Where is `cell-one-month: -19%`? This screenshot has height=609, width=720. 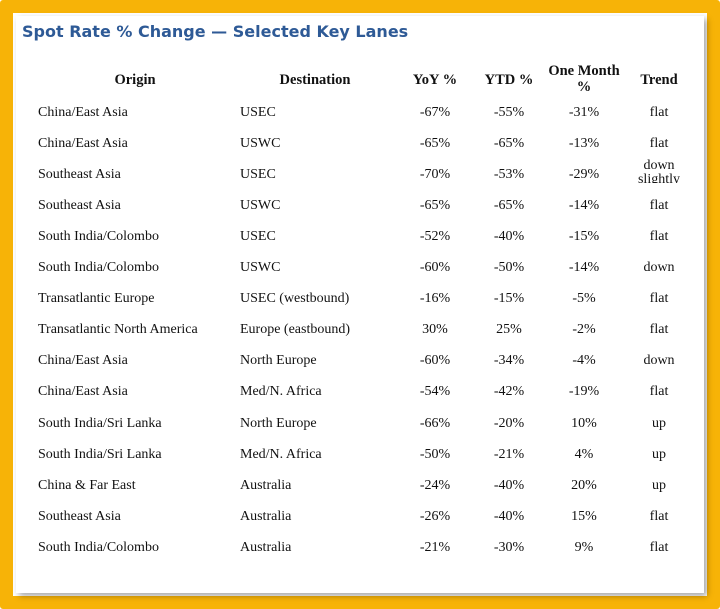 cell-one-month: -19% is located at coordinates (584, 392).